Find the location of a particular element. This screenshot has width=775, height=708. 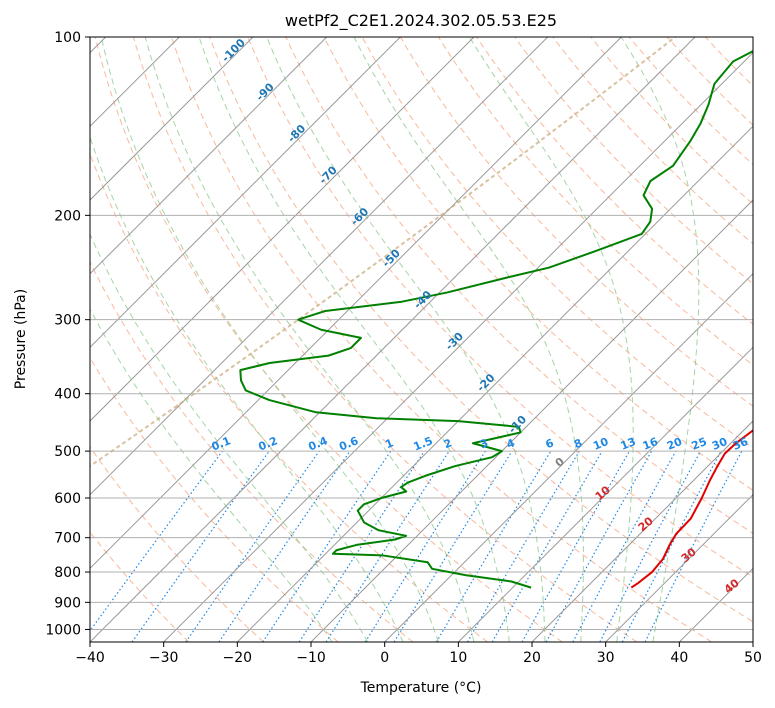

mixing-ratio-label: 2 is located at coordinates (448, 443).